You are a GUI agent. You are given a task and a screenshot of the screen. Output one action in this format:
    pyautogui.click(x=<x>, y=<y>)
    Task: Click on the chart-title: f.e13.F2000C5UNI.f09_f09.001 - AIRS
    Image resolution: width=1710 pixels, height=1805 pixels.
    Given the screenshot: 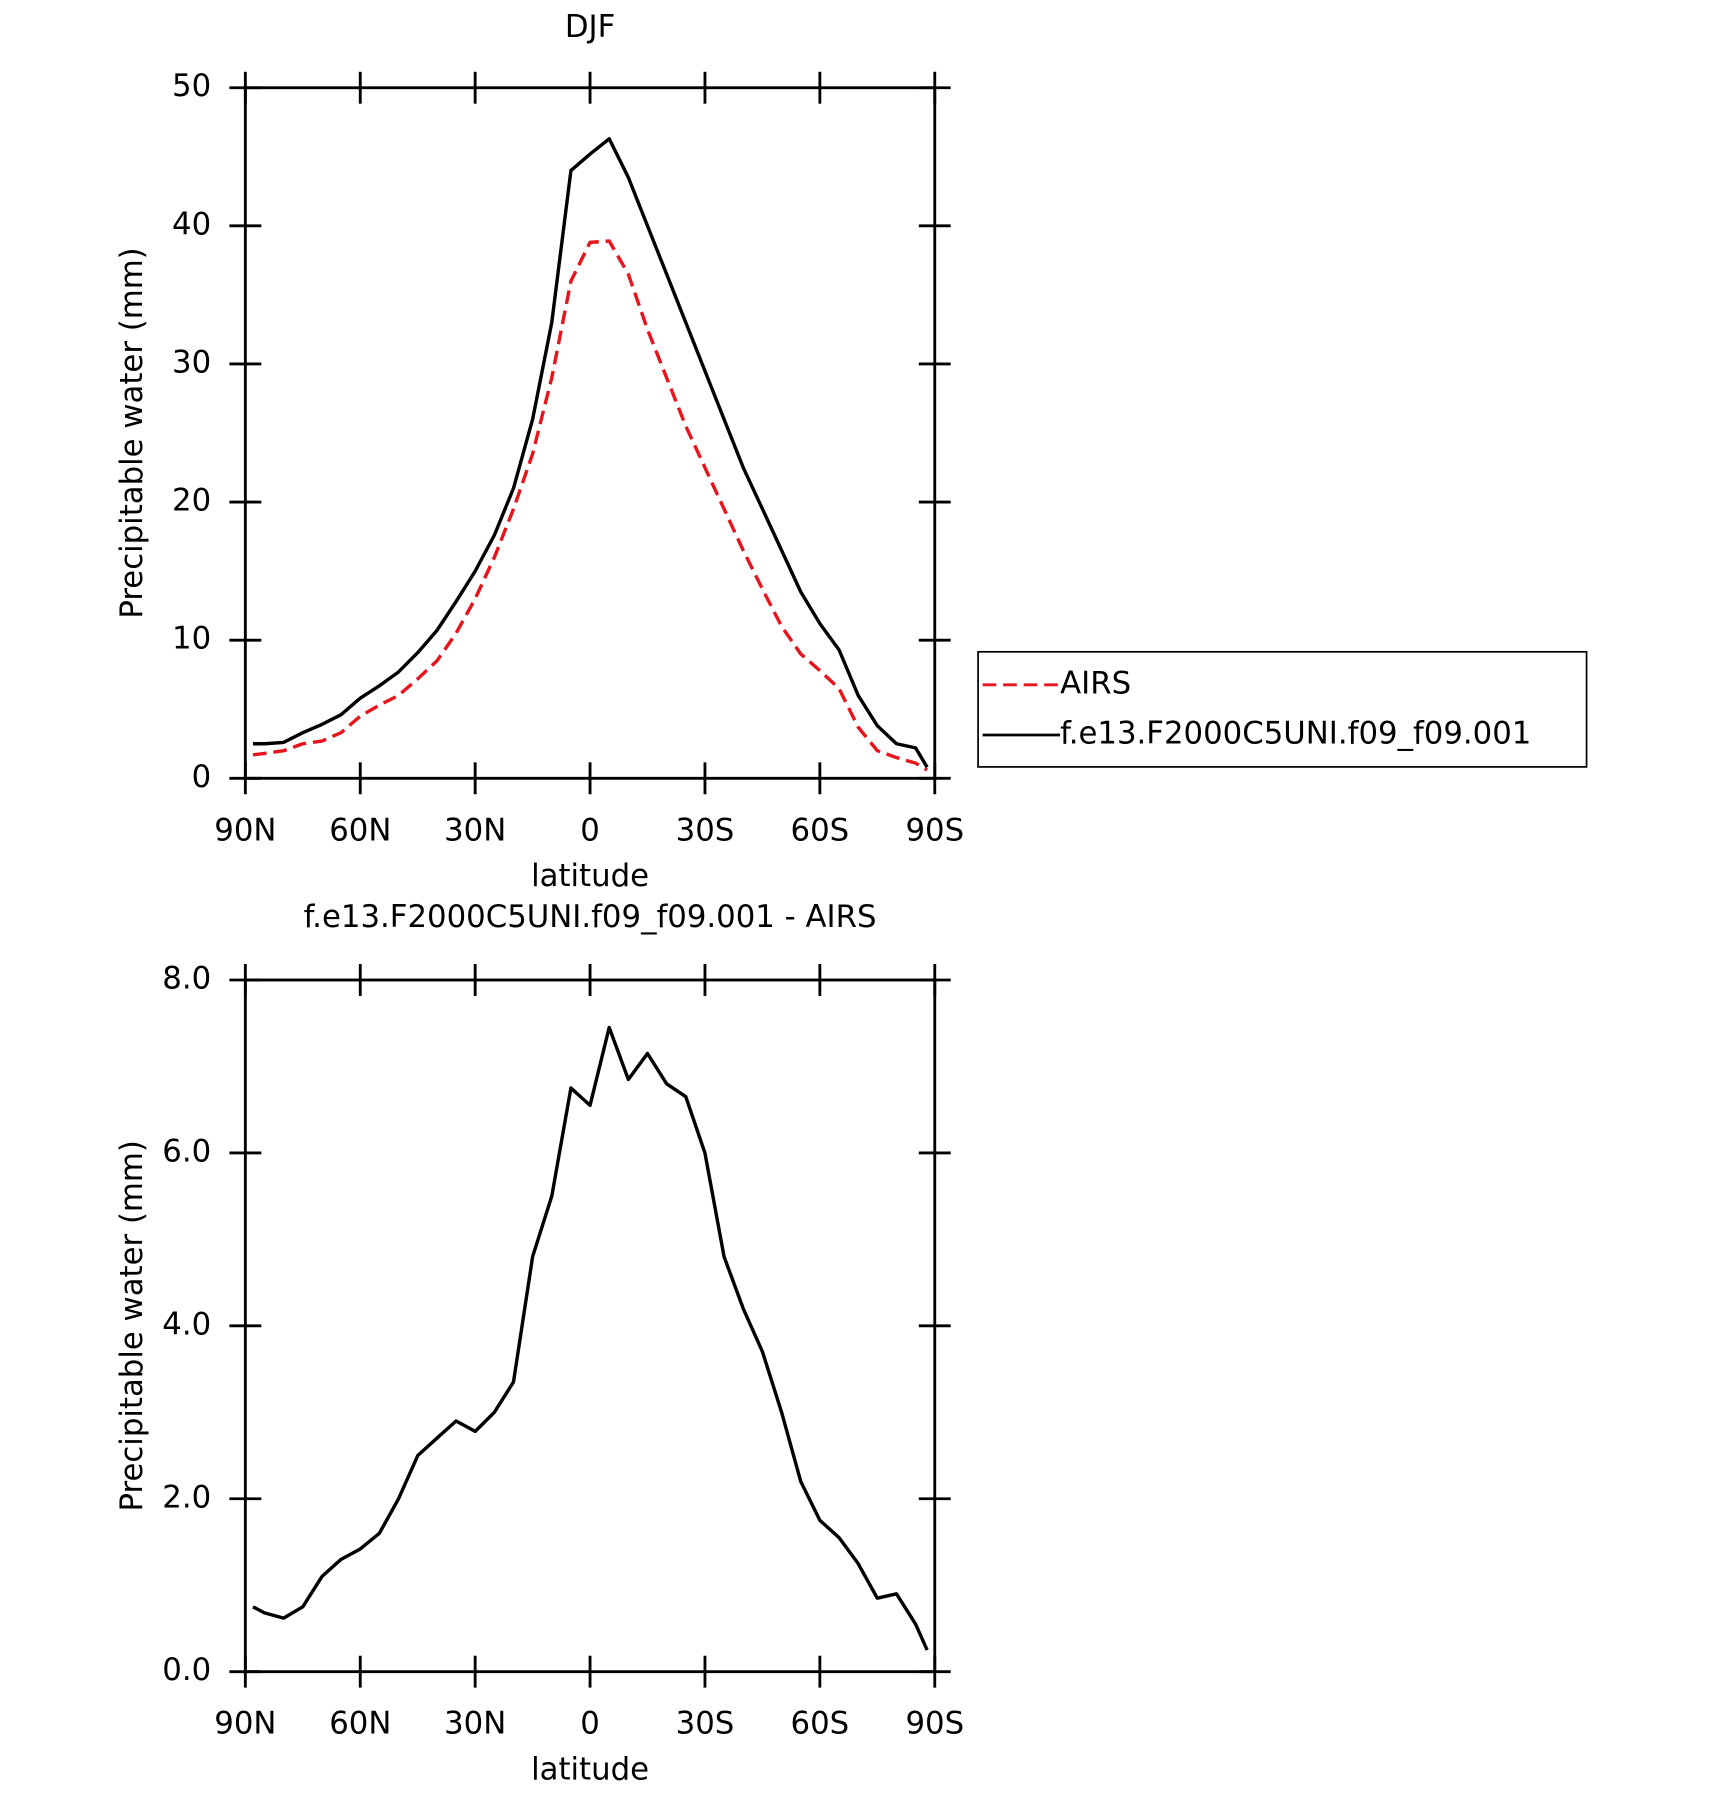 What is the action you would take?
    pyautogui.click(x=590, y=917)
    